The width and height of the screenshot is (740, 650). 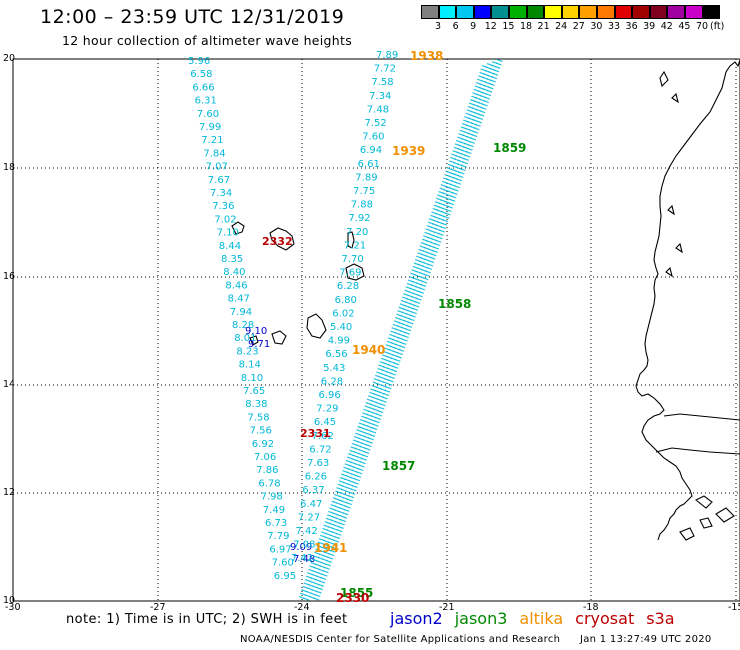 I want to click on island-santo-antao, so click(x=282, y=239).